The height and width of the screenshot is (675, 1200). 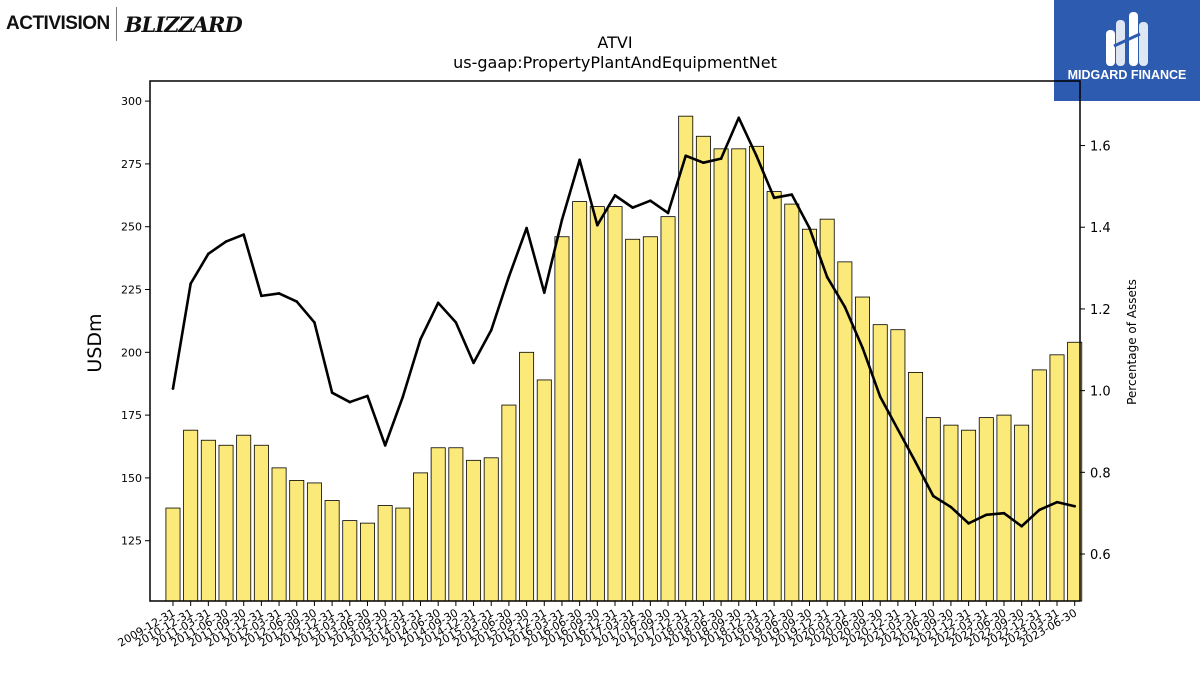 I want to click on midgard-finance-logo: MIDGARD FINANCE, so click(x=1127, y=50).